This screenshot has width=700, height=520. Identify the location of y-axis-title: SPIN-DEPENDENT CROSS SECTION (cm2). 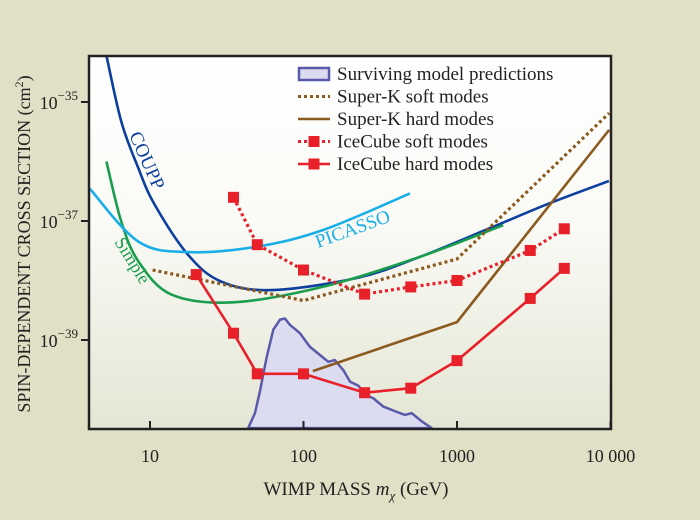
(23, 243).